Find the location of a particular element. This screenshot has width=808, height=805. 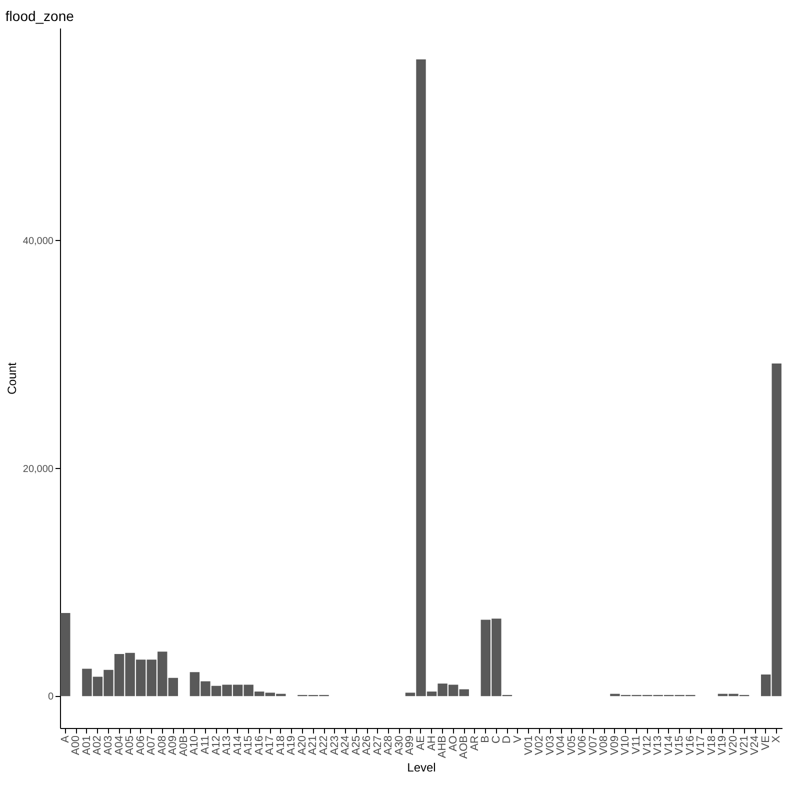

y-tick-label: 40,000 is located at coordinates (38, 241).